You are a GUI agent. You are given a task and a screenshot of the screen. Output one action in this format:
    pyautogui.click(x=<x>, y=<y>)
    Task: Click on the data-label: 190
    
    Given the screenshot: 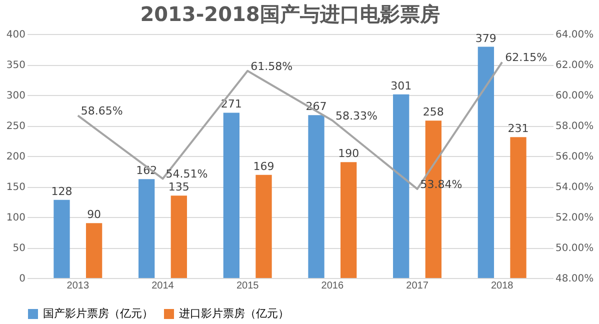 What is the action you would take?
    pyautogui.click(x=349, y=153)
    